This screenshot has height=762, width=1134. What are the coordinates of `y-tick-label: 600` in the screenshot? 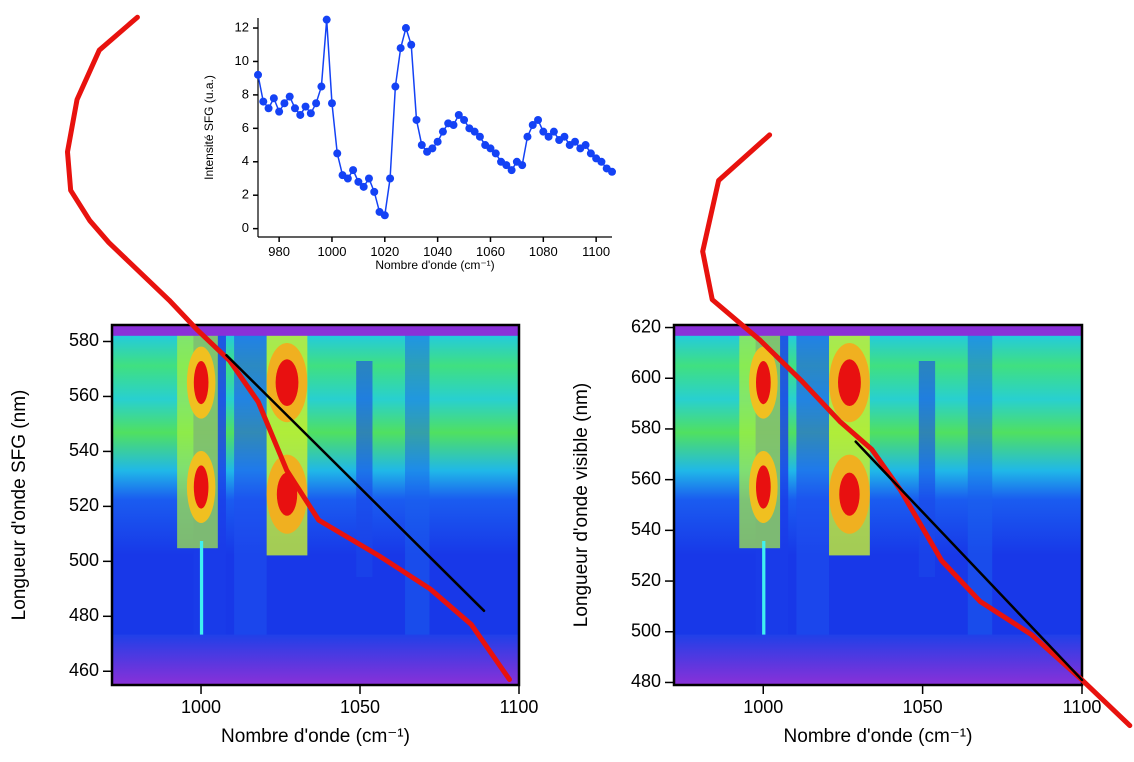 It's located at (646, 377).